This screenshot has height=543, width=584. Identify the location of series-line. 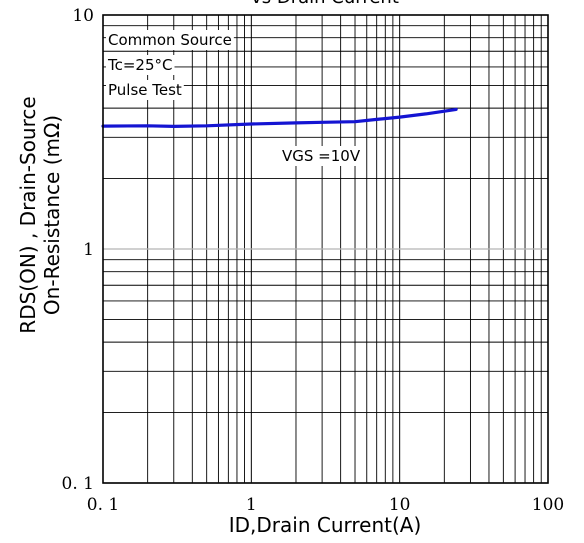
(279, 118).